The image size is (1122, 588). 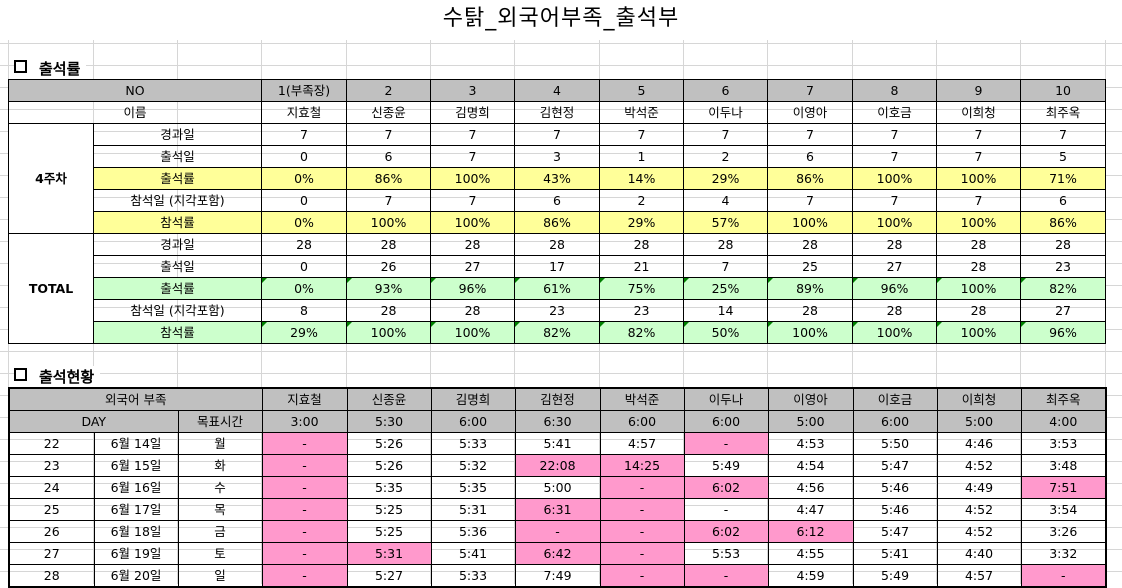 I want to click on value-cell: 82%, so click(x=557, y=332).